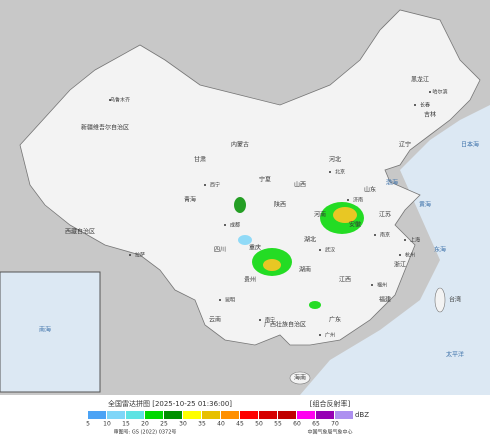 The height and width of the screenshot is (443, 490). Describe the element at coordinates (190, 200) in the screenshot. I see `region-label: 青海` at that location.